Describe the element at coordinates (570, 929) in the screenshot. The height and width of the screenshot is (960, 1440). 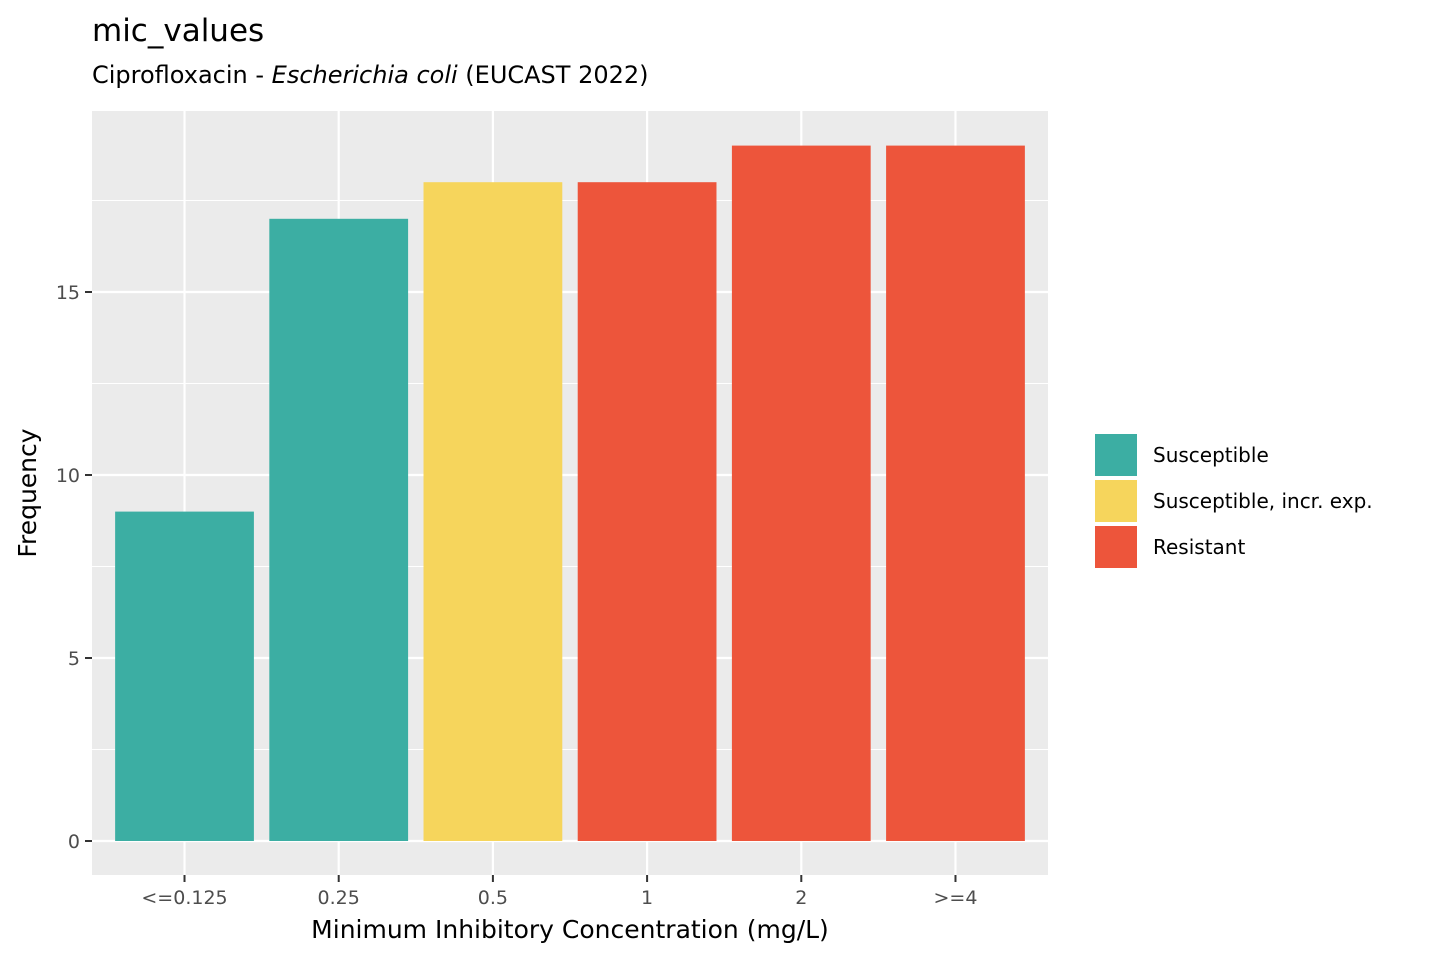
I see `x-axis-title: Minimum Inhibitory Concentration (mg/L)` at that location.